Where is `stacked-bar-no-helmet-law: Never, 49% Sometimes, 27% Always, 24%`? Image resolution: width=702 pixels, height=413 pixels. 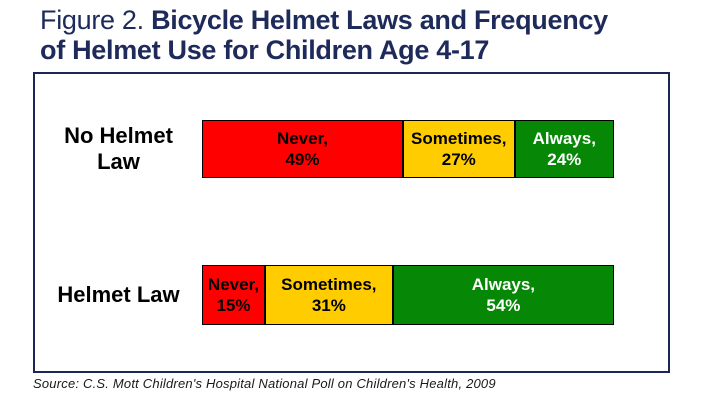
stacked-bar-no-helmet-law: Never, 49% Sometimes, 27% Always, 24% is located at coordinates (408, 149).